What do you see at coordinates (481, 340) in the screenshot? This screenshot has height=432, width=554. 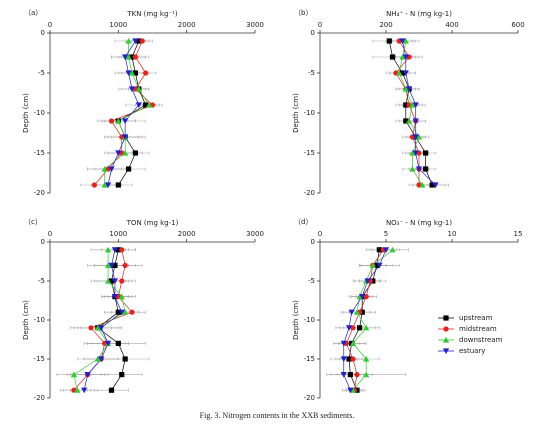 I see `legend-label: downstream` at bounding box center [481, 340].